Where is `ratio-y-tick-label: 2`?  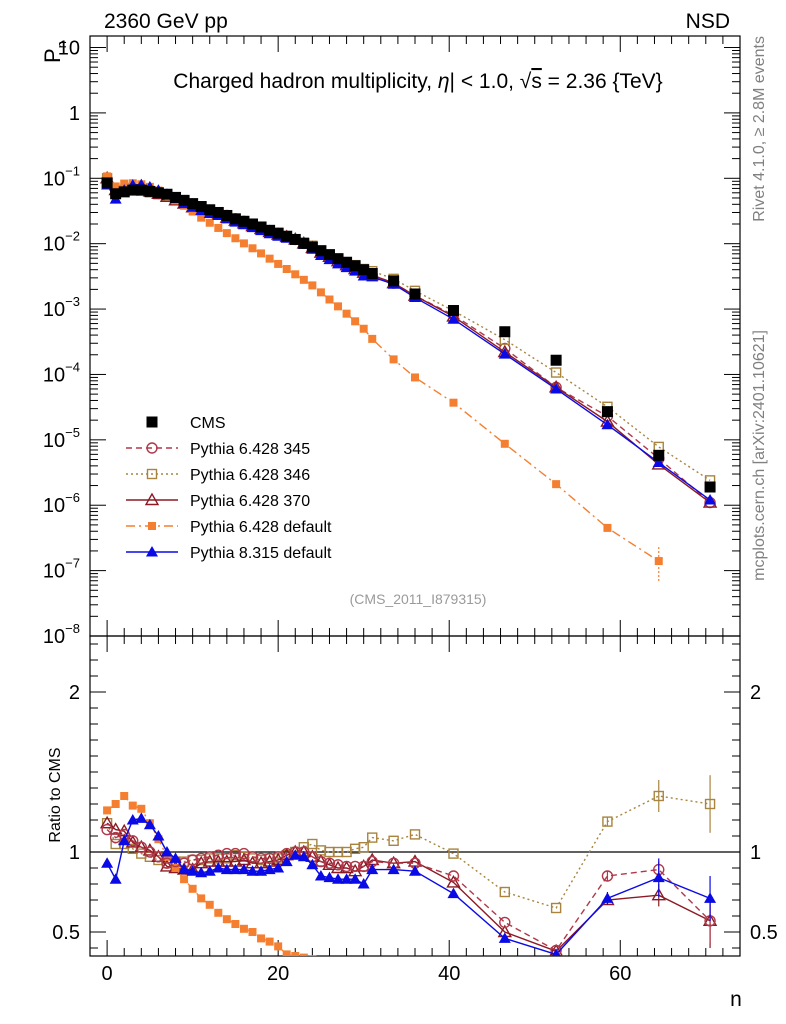
ratio-y-tick-label: 2 is located at coordinates (74, 693).